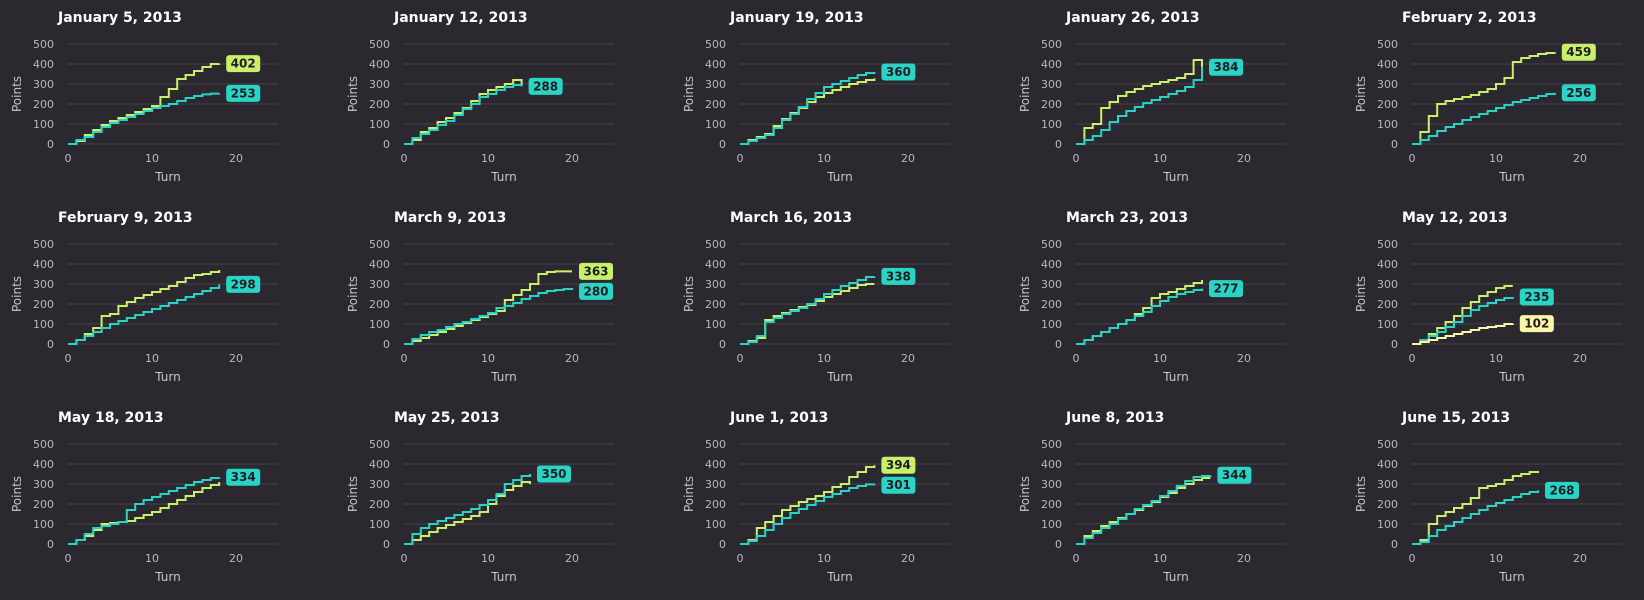 This screenshot has height=600, width=1644. I want to click on chart-svg: 0 100 200 300 400 500 0 10 20 Turn Points 268, so click(1488, 511).